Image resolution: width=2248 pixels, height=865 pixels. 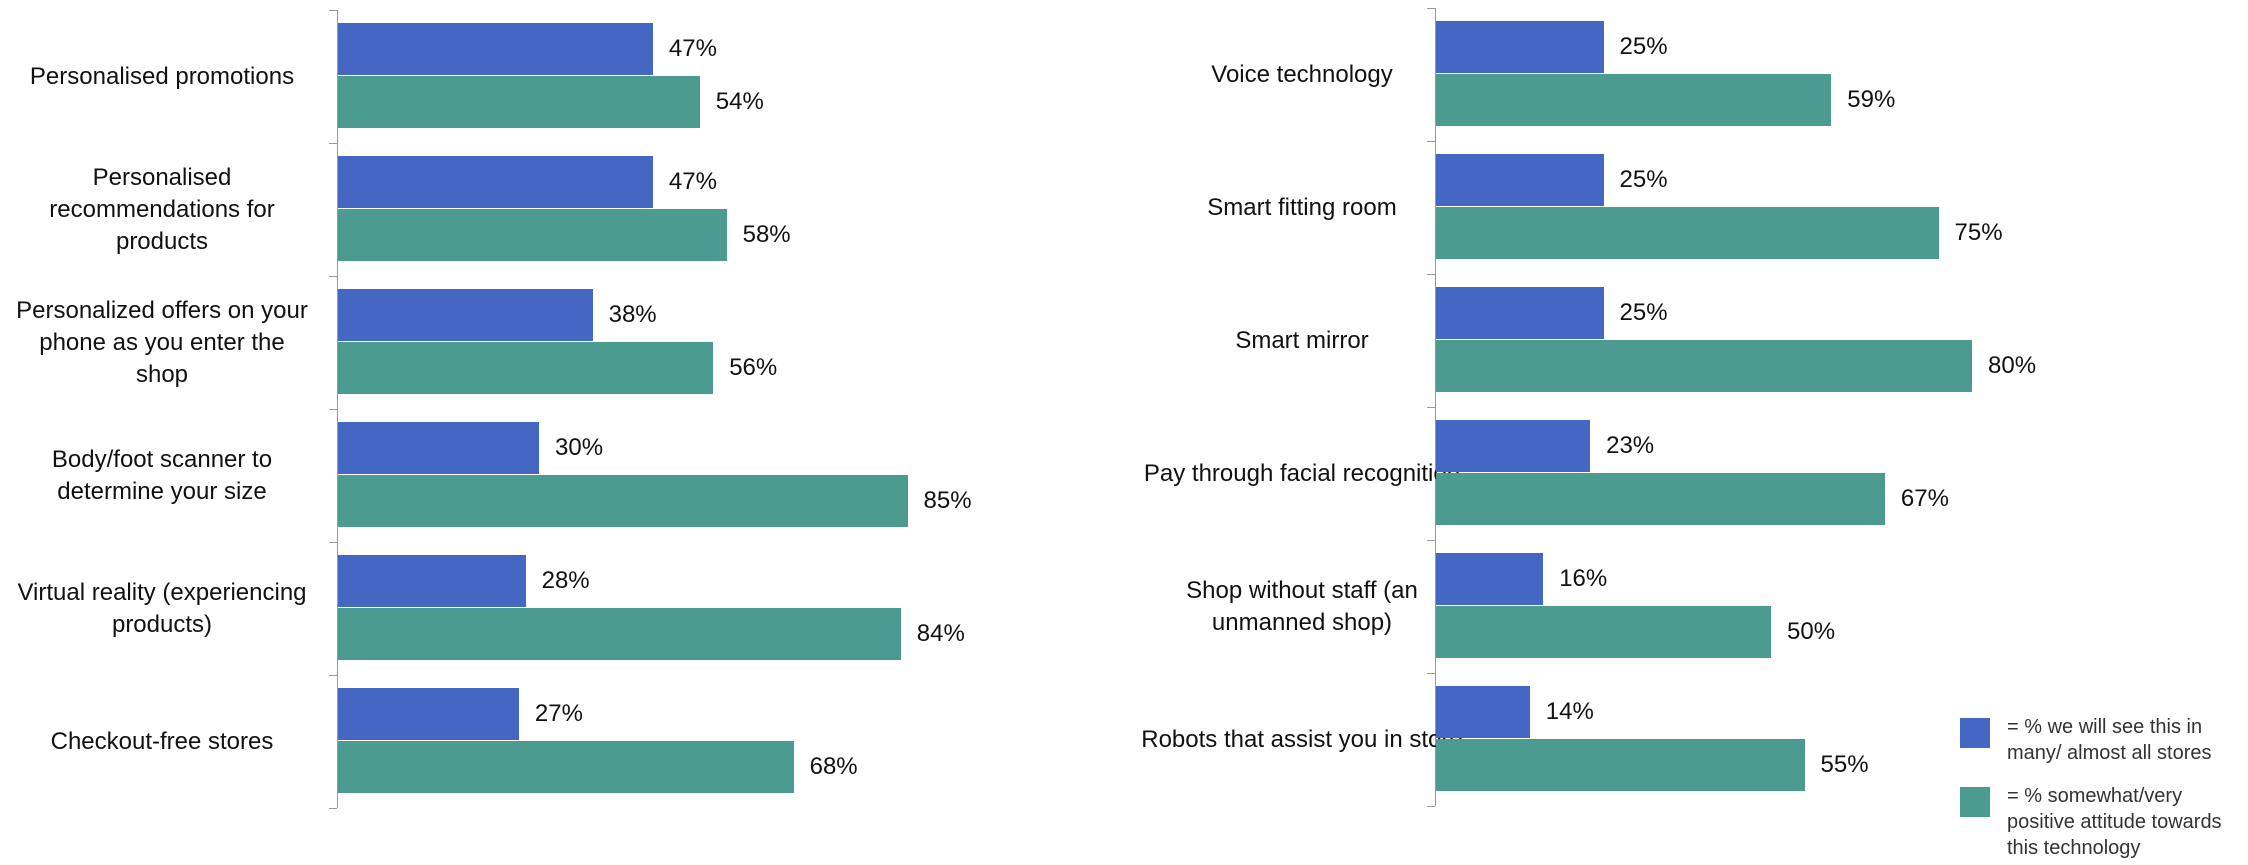 What do you see at coordinates (833, 766) in the screenshot?
I see `value-label: 68%` at bounding box center [833, 766].